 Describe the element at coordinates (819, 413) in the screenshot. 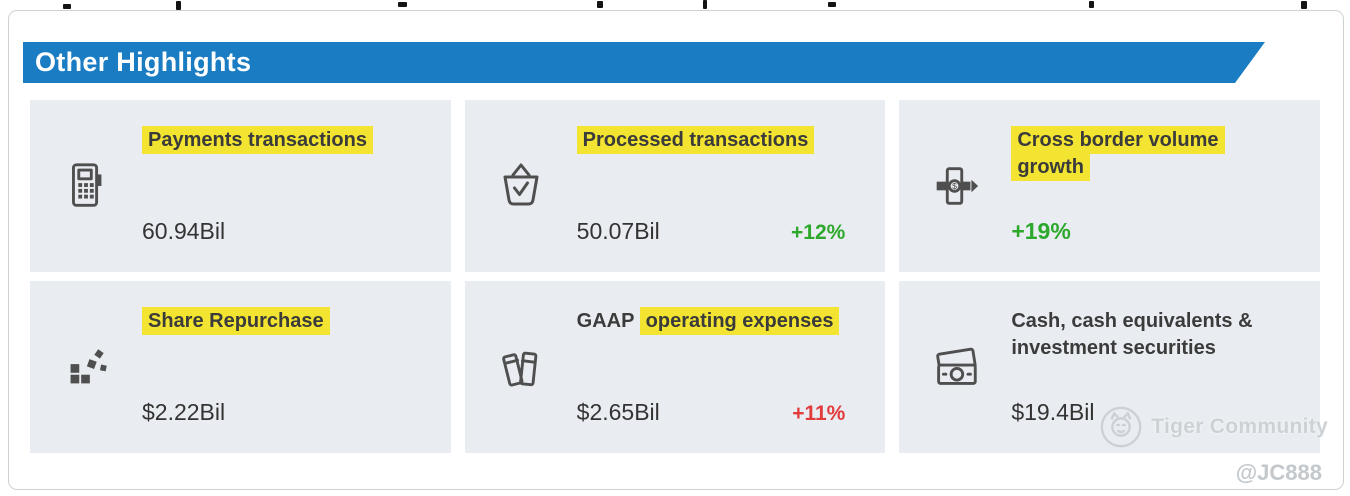

I see `card-delta: +11%` at that location.